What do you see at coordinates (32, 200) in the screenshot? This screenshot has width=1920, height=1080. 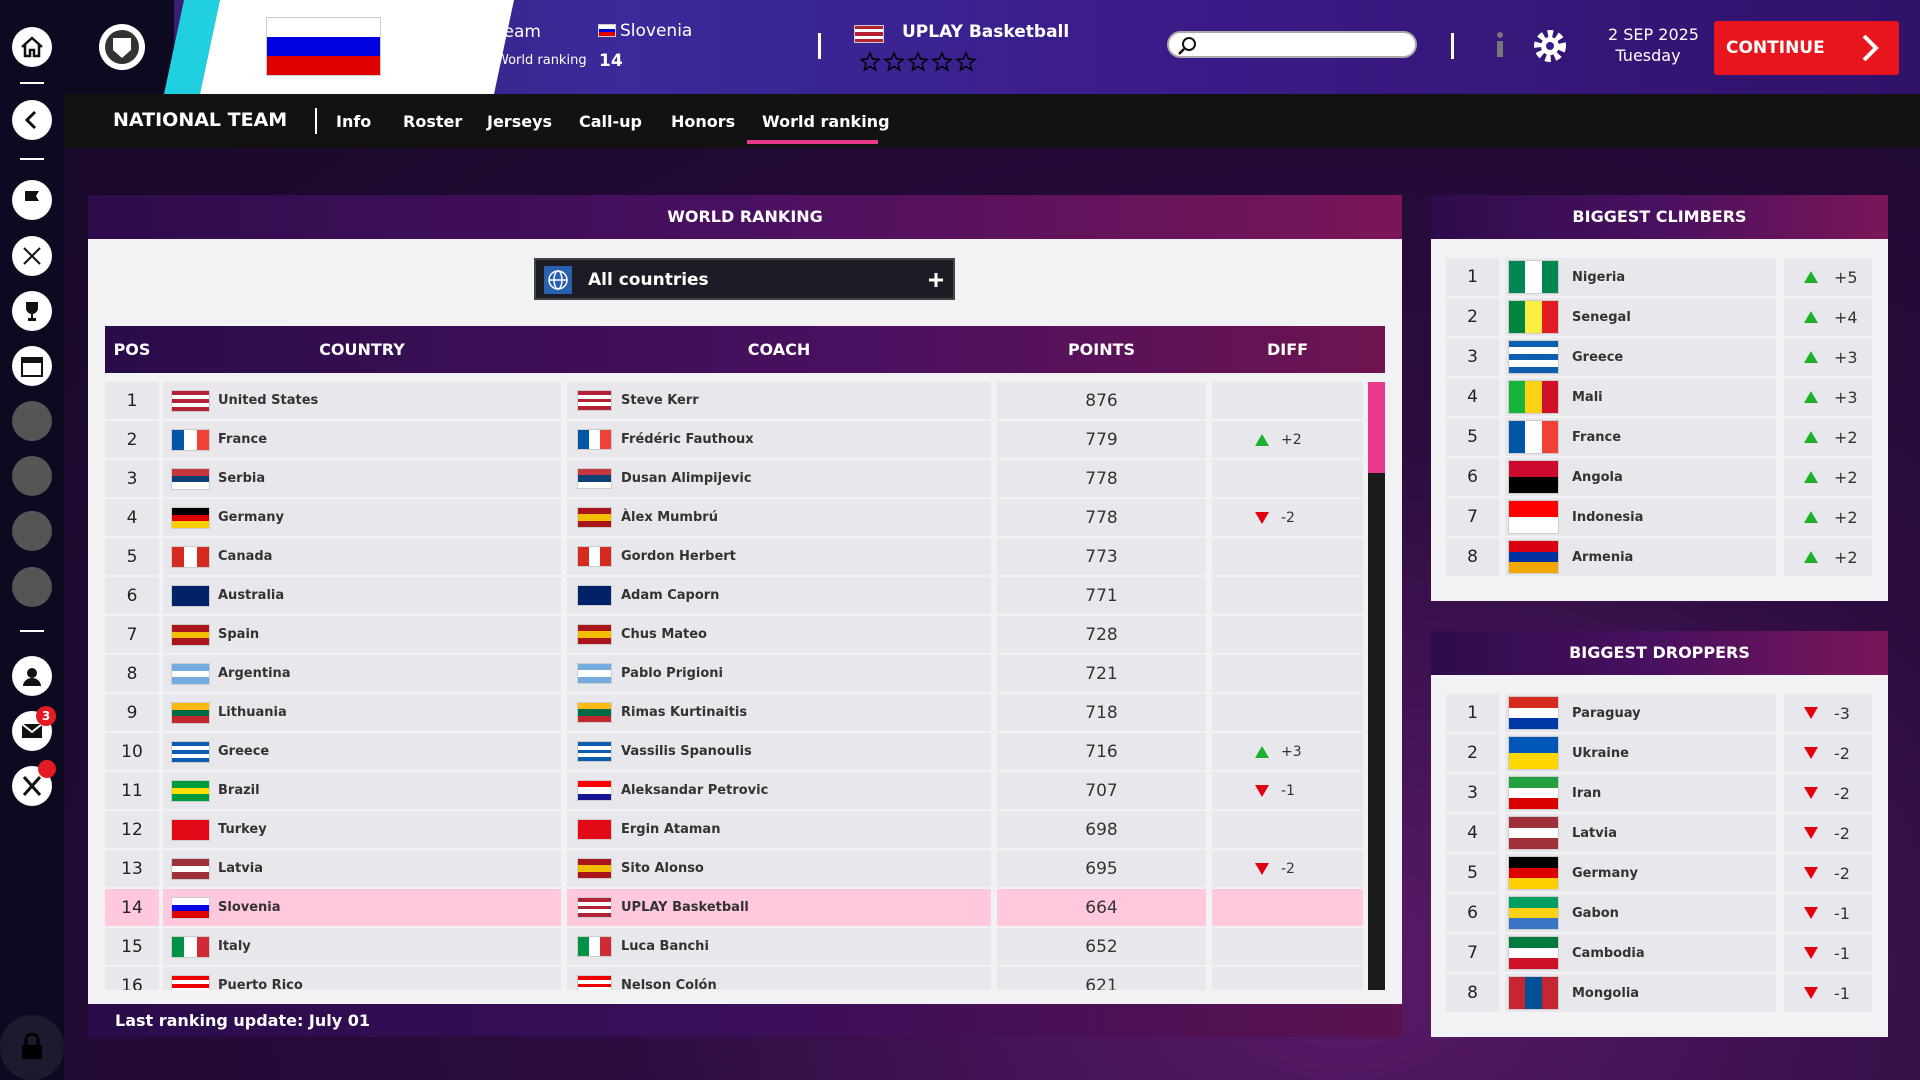 I see `matches-button` at bounding box center [32, 200].